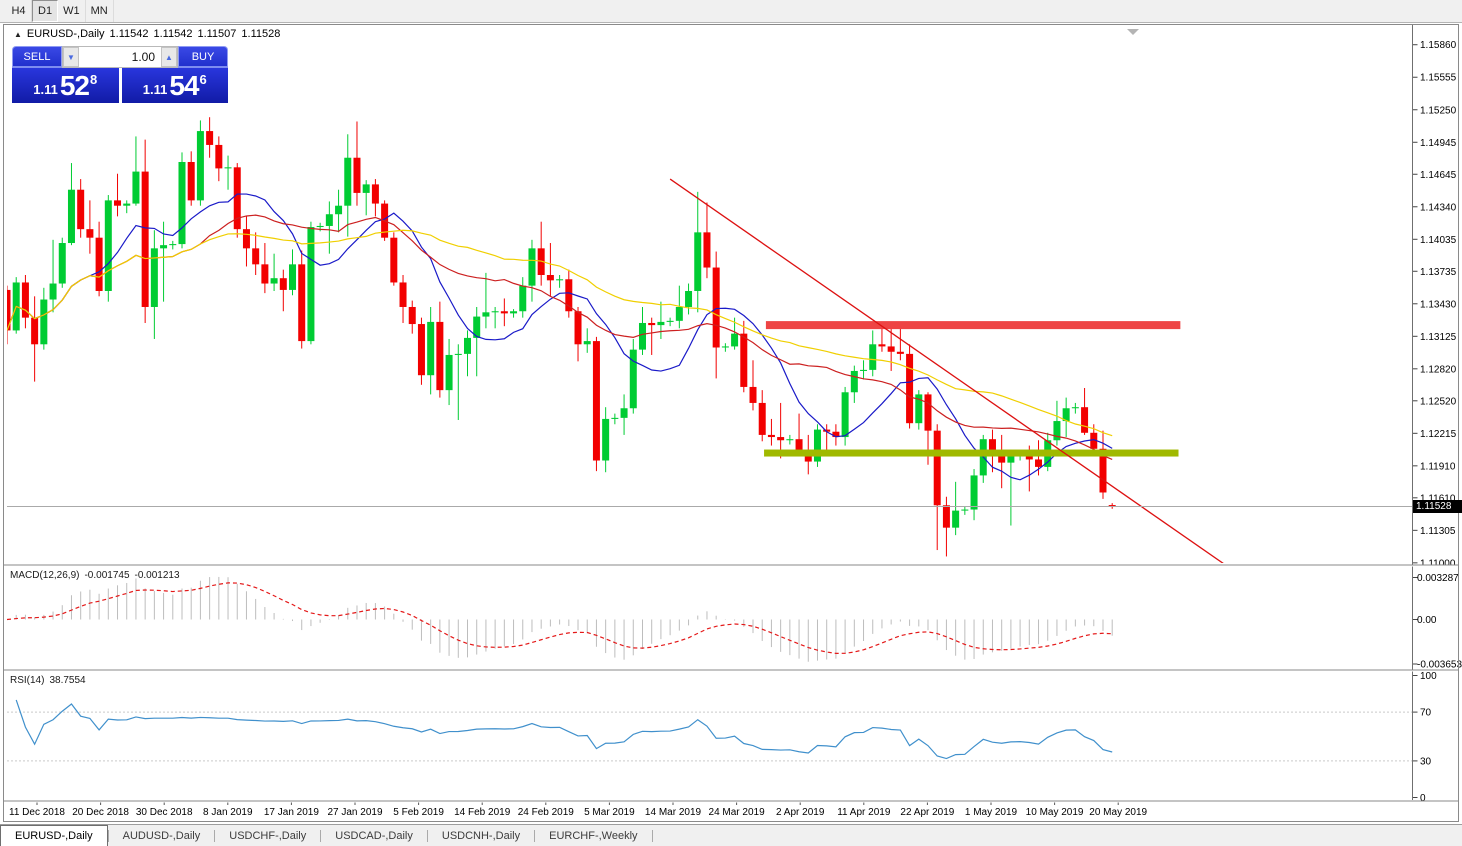  I want to click on ohlc-close: 1.11528, so click(261, 34).